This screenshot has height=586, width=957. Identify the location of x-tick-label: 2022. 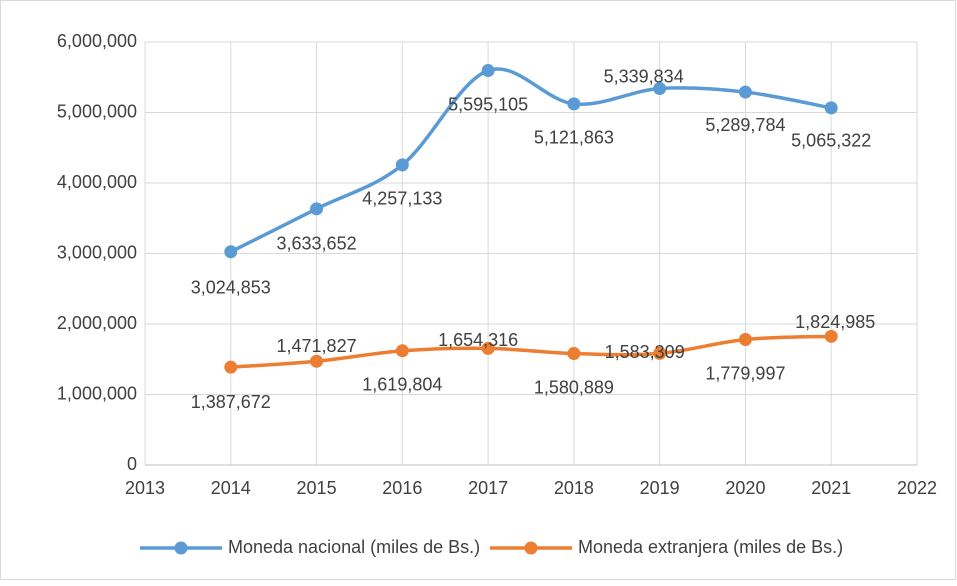
(917, 488).